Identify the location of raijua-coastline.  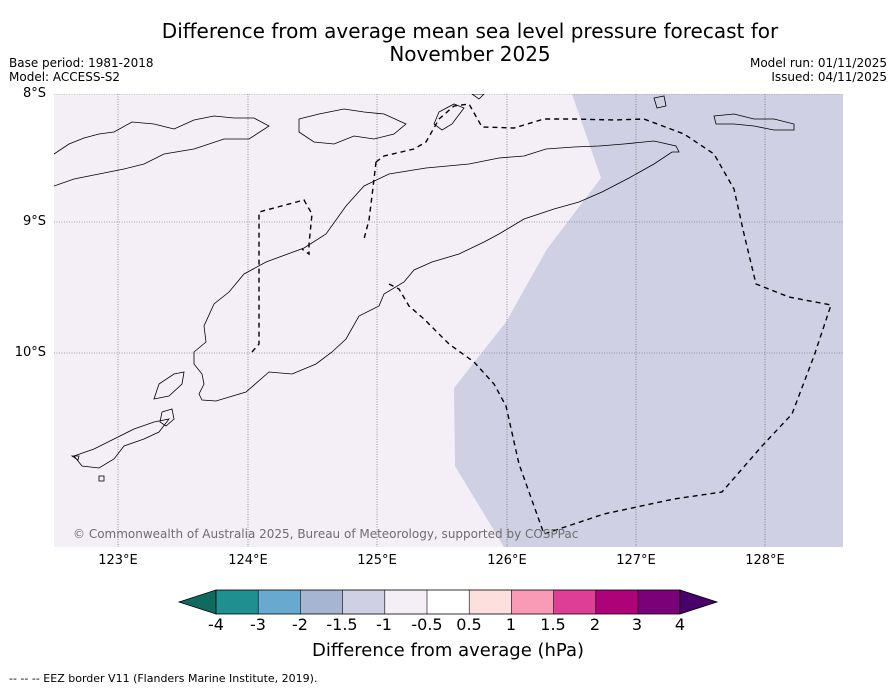
(75, 458).